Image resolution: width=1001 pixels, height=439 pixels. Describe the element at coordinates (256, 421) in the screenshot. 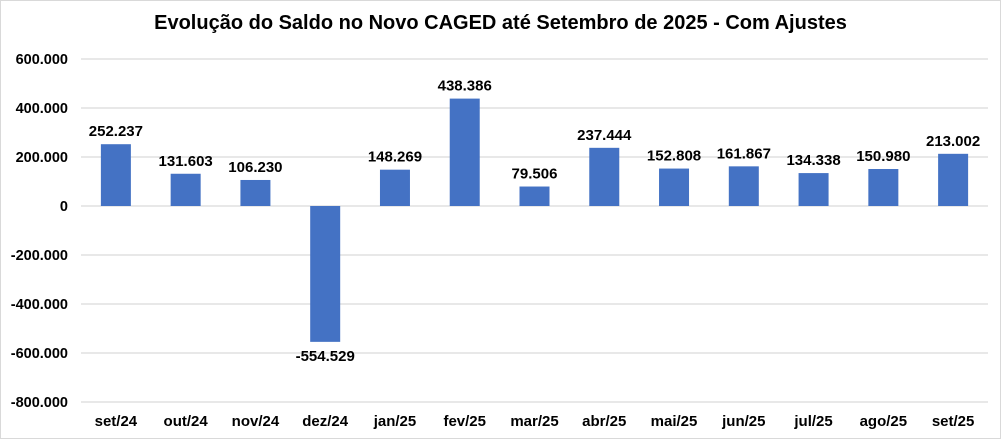

I see `x-axis-tick-label: nov/24` at that location.